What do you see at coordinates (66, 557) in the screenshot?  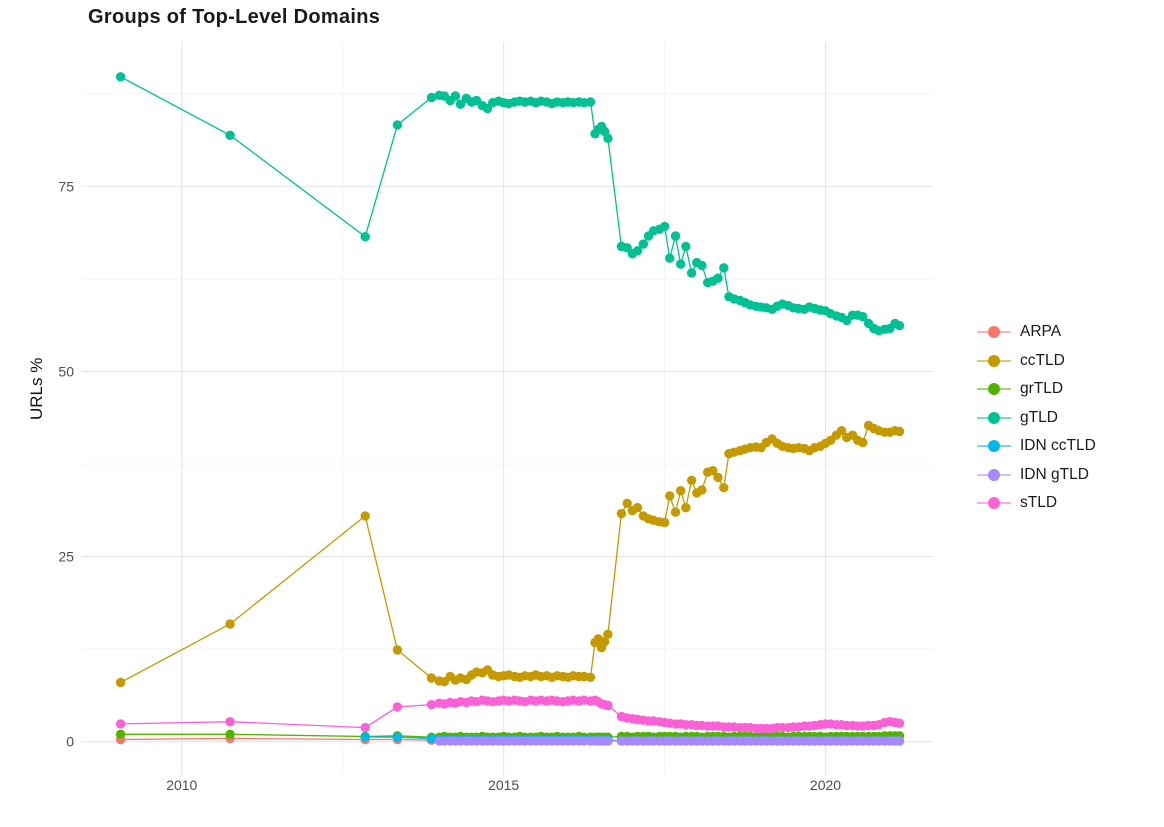 I see `y-tick-label: 25` at bounding box center [66, 557].